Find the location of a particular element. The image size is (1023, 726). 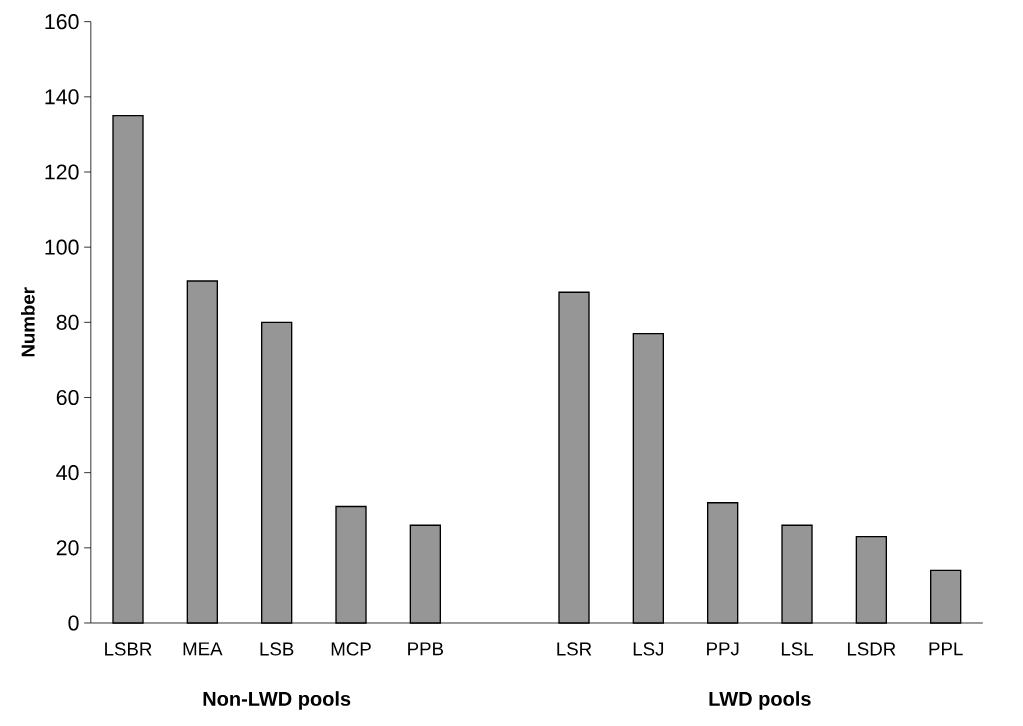

y-tick-label: 160 is located at coordinates (62, 22).